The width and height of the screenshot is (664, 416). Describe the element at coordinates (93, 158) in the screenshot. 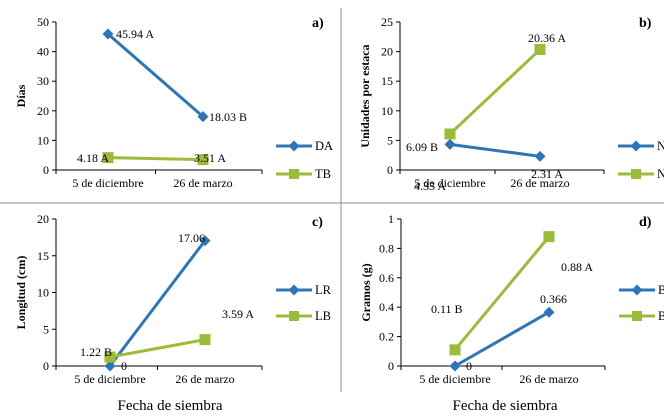

I see `data-label: 4.18 A` at that location.